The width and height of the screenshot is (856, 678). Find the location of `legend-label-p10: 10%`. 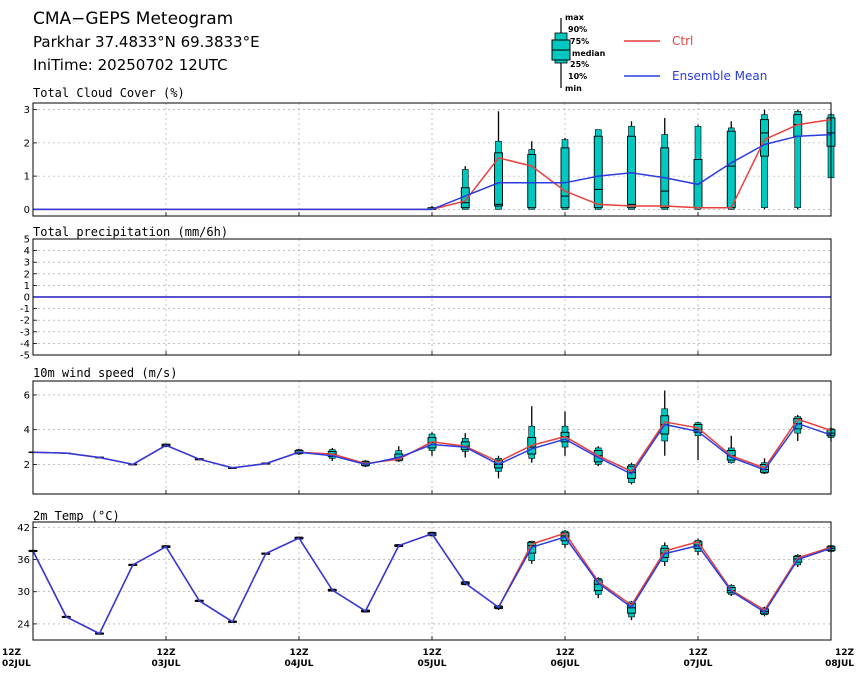

legend-label-p10: 10% is located at coordinates (577, 76).